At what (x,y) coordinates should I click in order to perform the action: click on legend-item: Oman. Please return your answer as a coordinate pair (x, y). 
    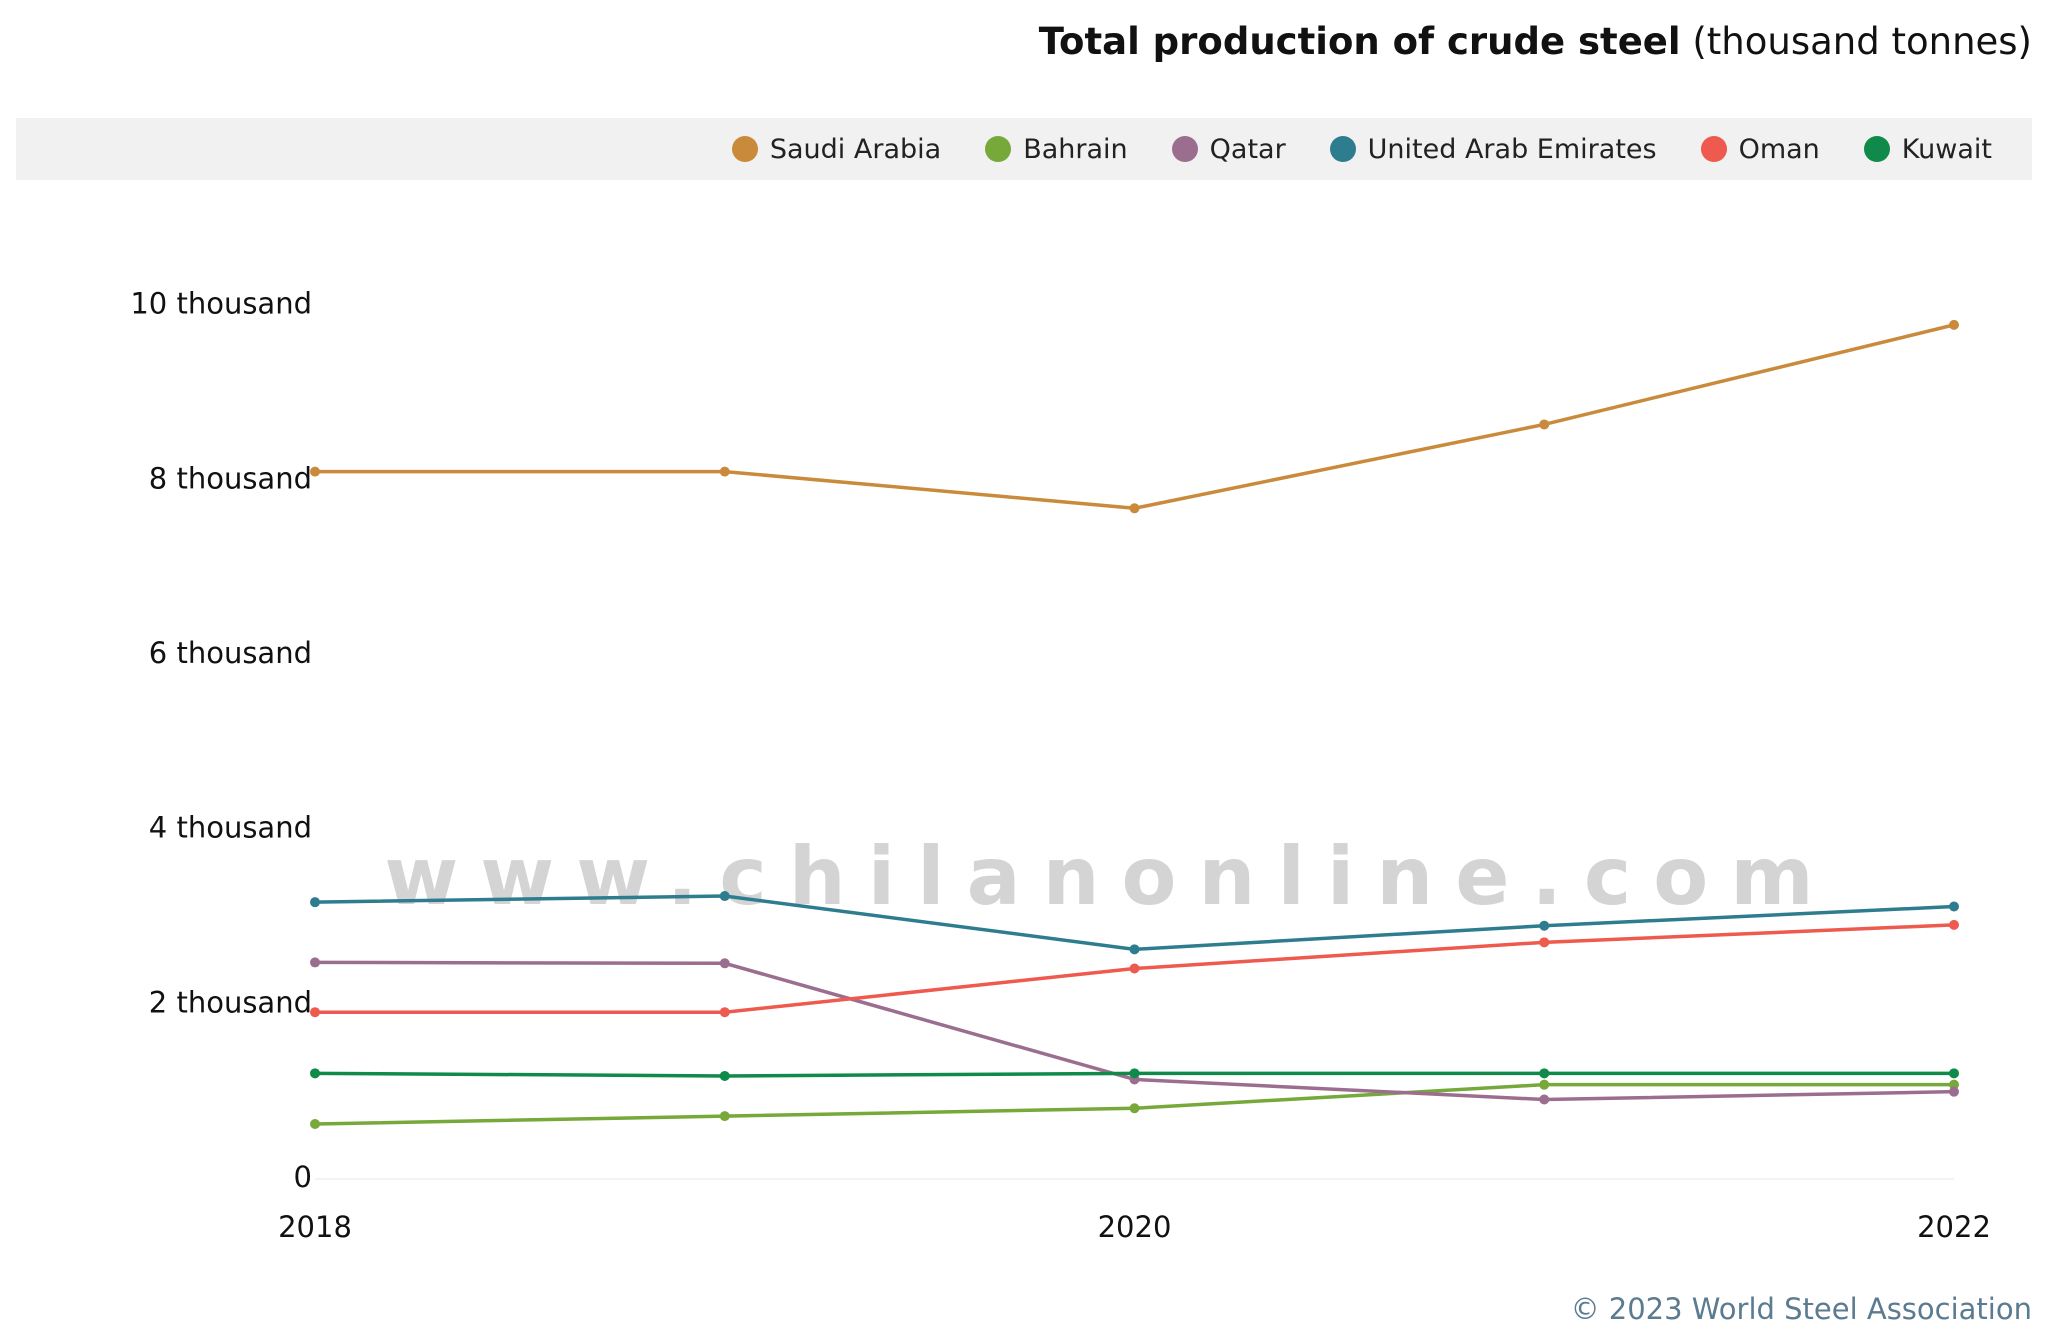
    Looking at the image, I should click on (1760, 149).